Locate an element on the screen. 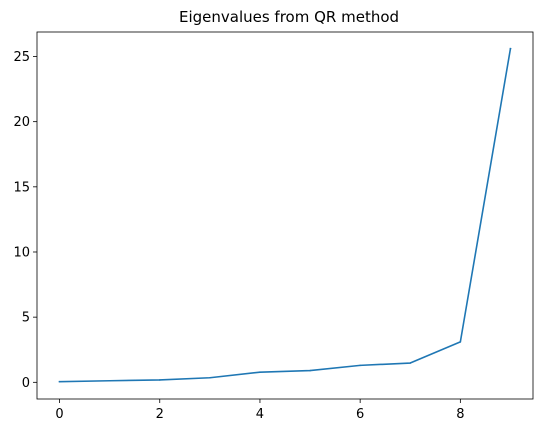 The image size is (543, 433). chart-title: Eigenvalues from QR method is located at coordinates (289, 17).